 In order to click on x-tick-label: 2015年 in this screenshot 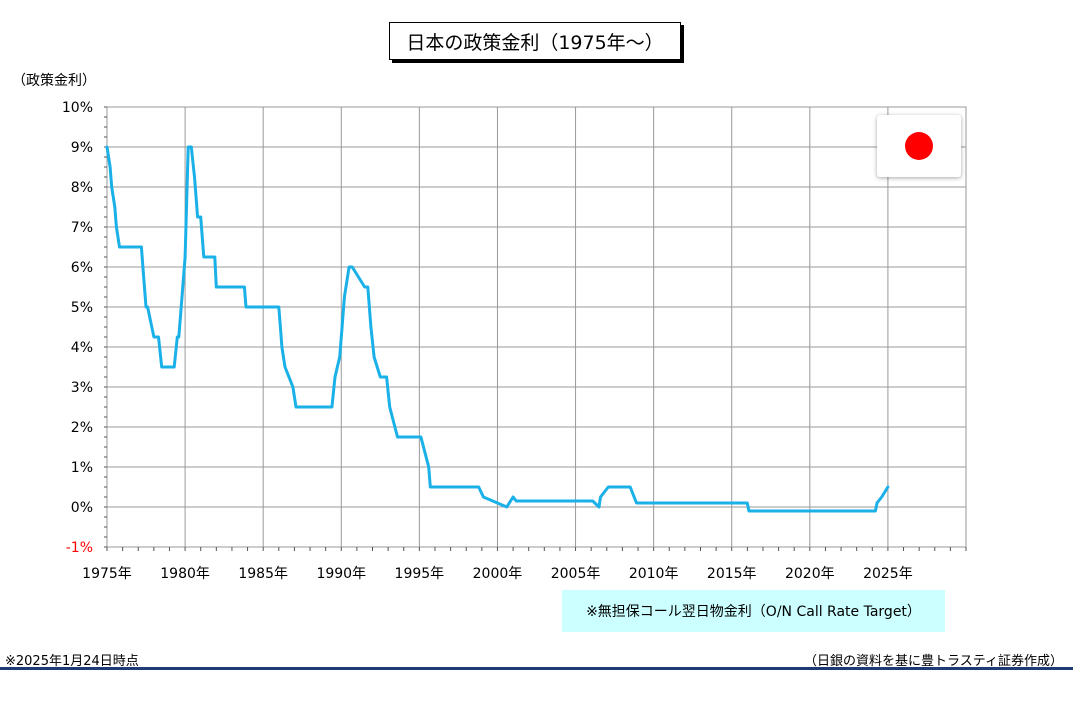, I will do `click(732, 574)`.